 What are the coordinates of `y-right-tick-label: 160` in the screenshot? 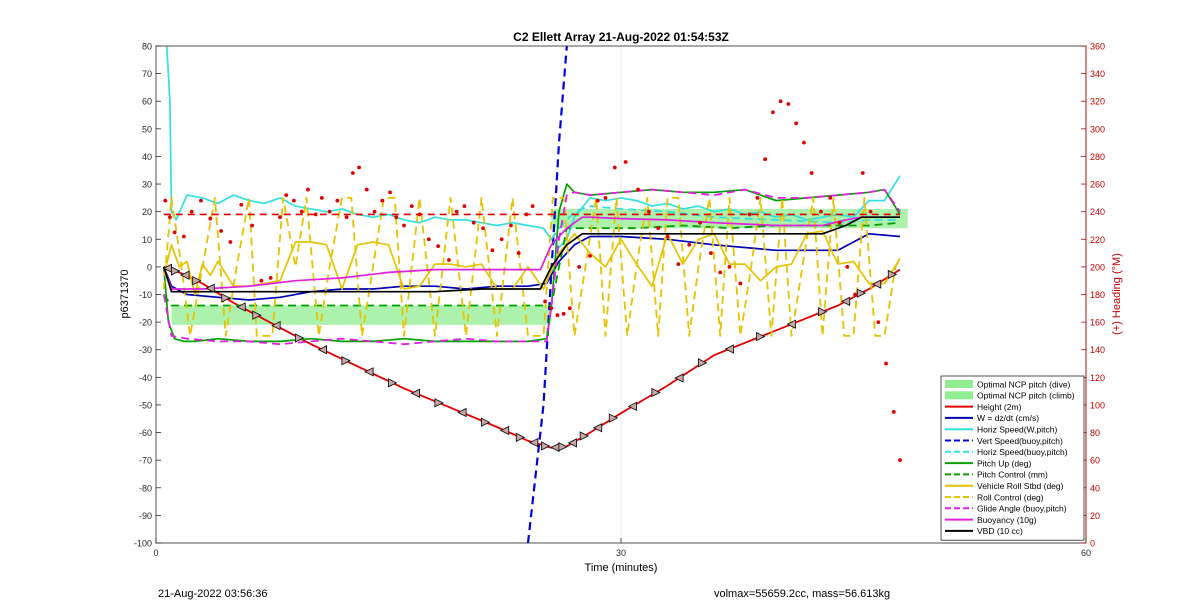 It's located at (1097, 323).